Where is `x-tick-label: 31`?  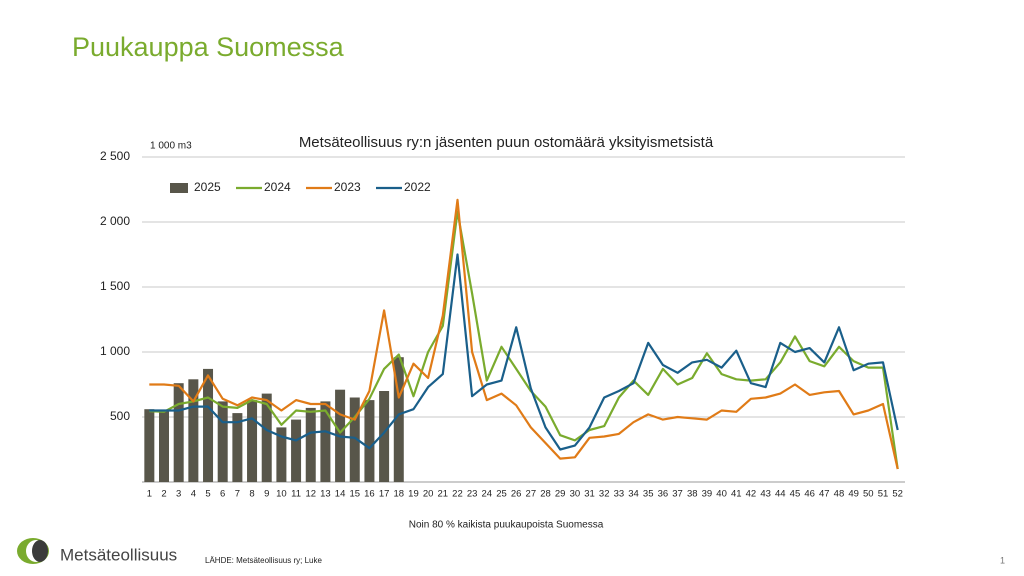 x-tick-label: 31 is located at coordinates (589, 494).